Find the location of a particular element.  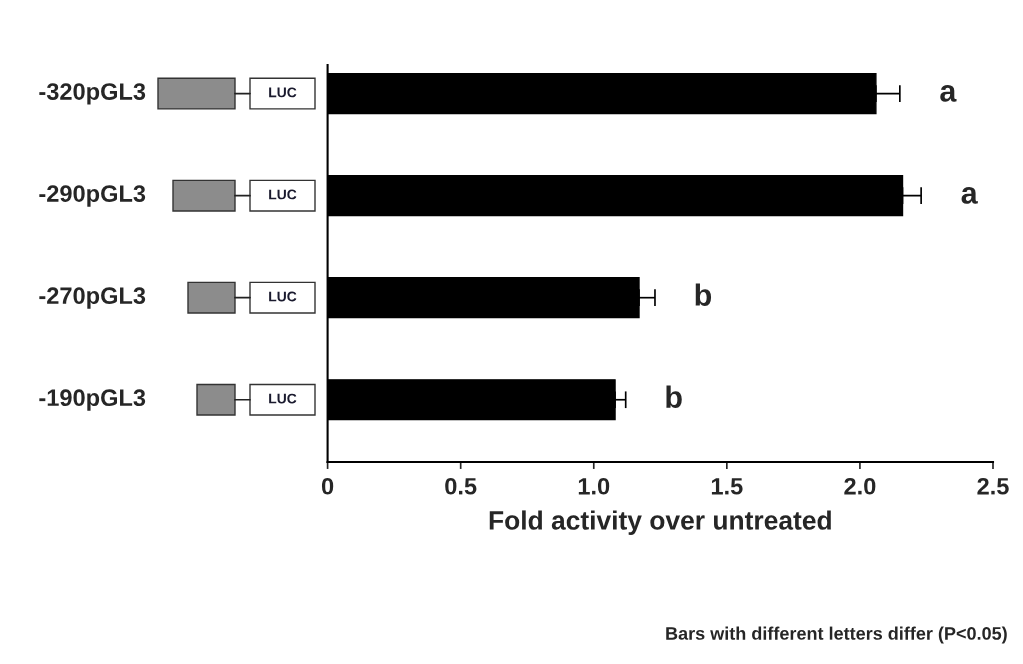

x-tick-label: 1.0 is located at coordinates (594, 486).